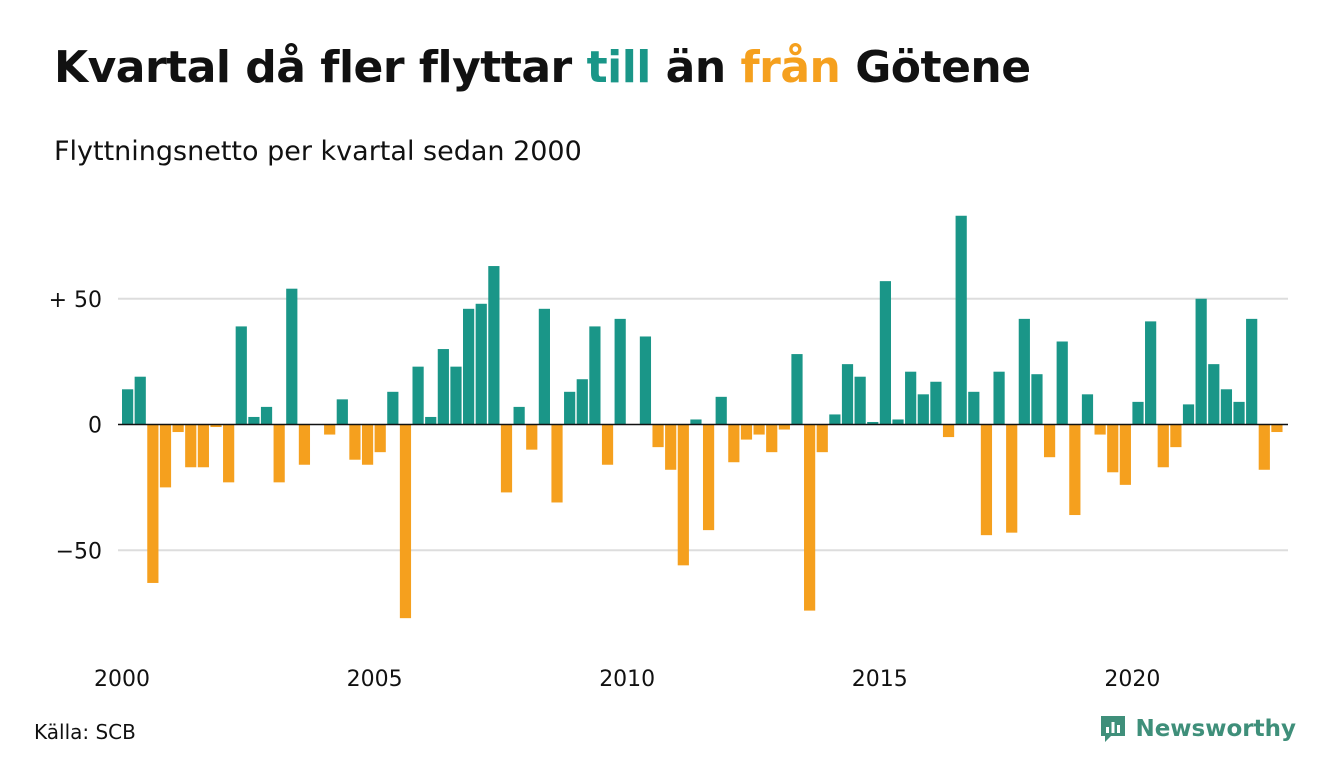  I want to click on title-part-5: Götene, so click(935, 67).